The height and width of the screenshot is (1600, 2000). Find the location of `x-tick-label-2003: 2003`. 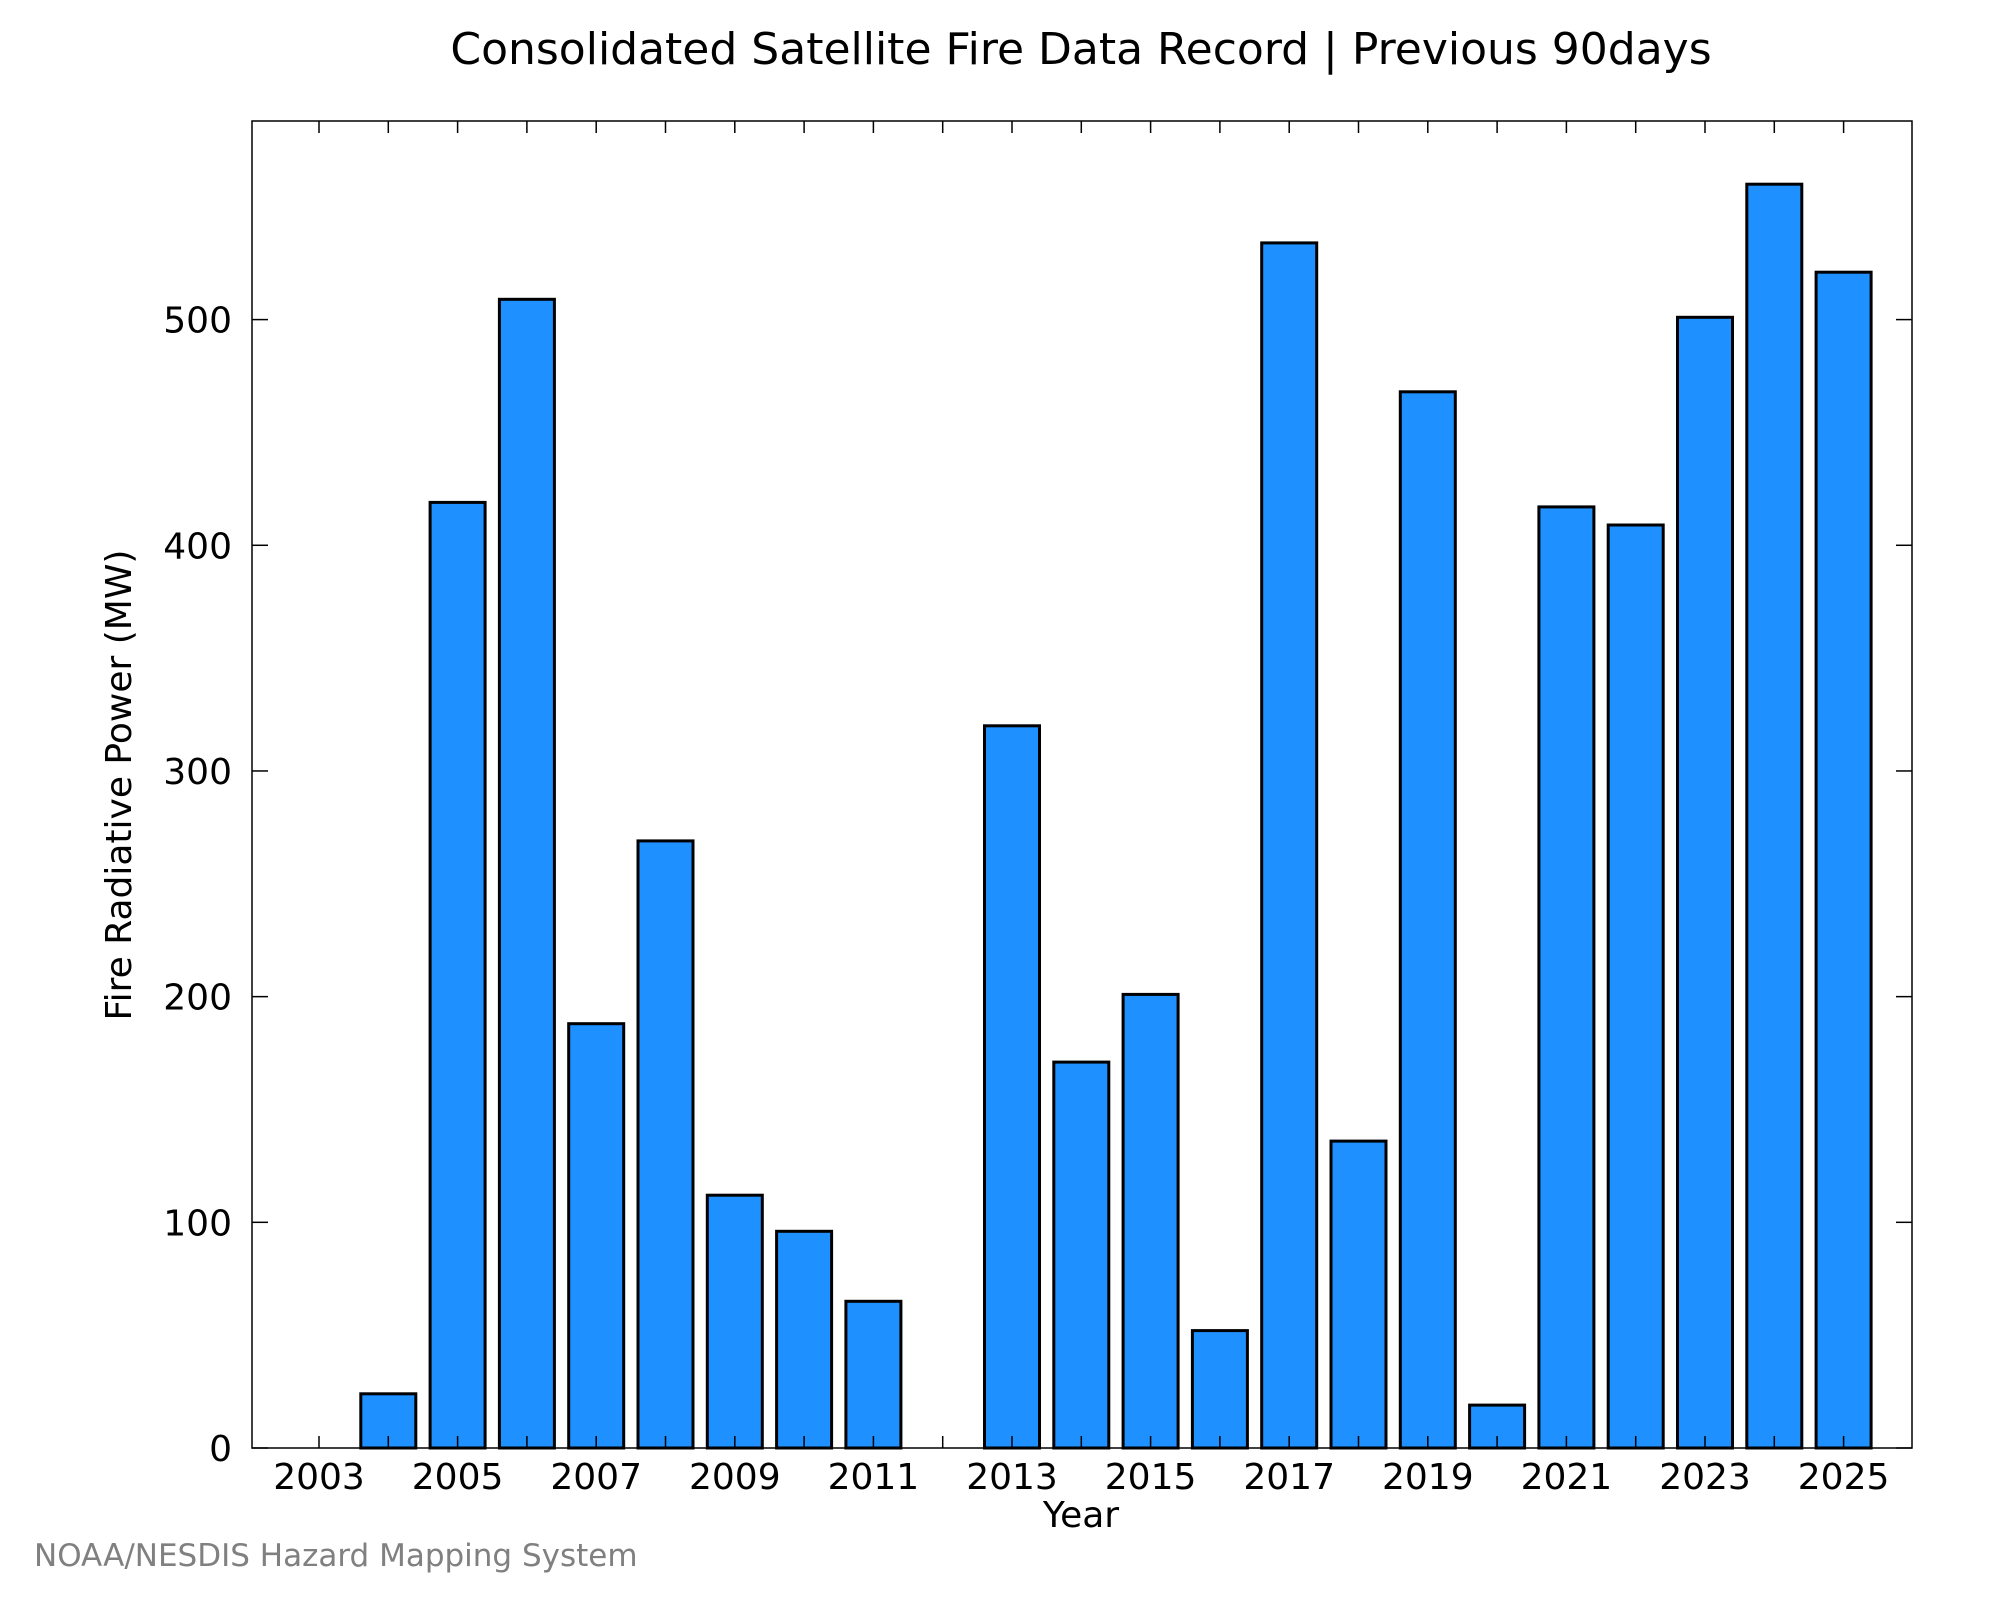

x-tick-label-2003: 2003 is located at coordinates (319, 1477).